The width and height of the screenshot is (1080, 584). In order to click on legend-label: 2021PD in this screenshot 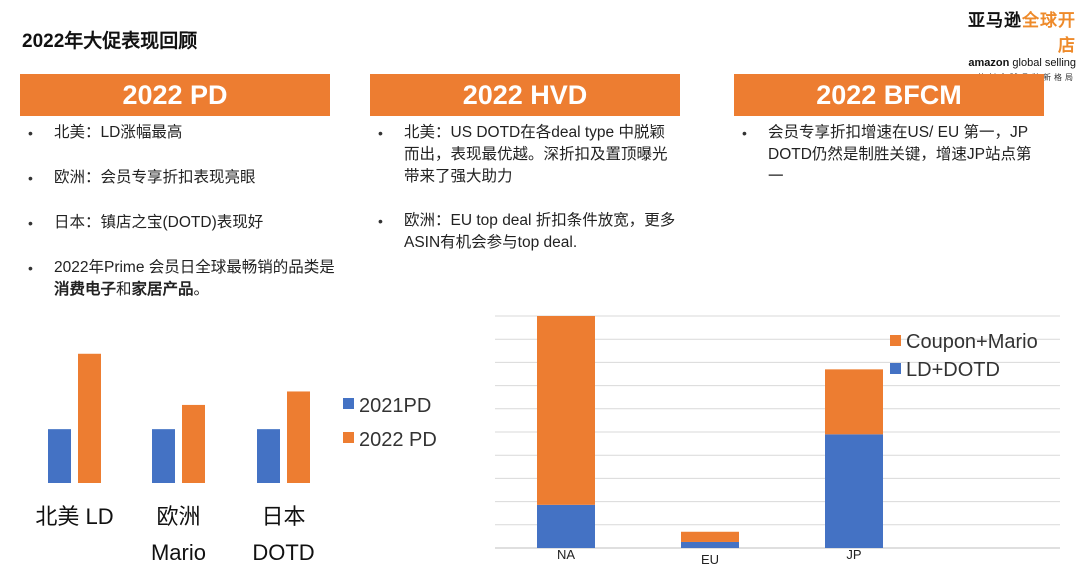, I will do `click(395, 406)`.